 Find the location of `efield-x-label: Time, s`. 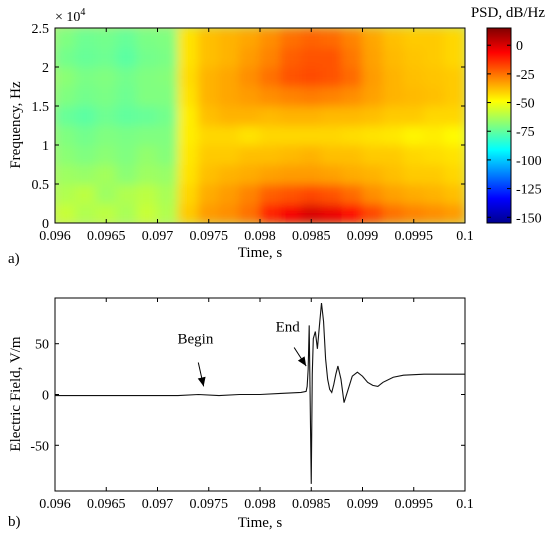

efield-x-label: Time, s is located at coordinates (260, 523).